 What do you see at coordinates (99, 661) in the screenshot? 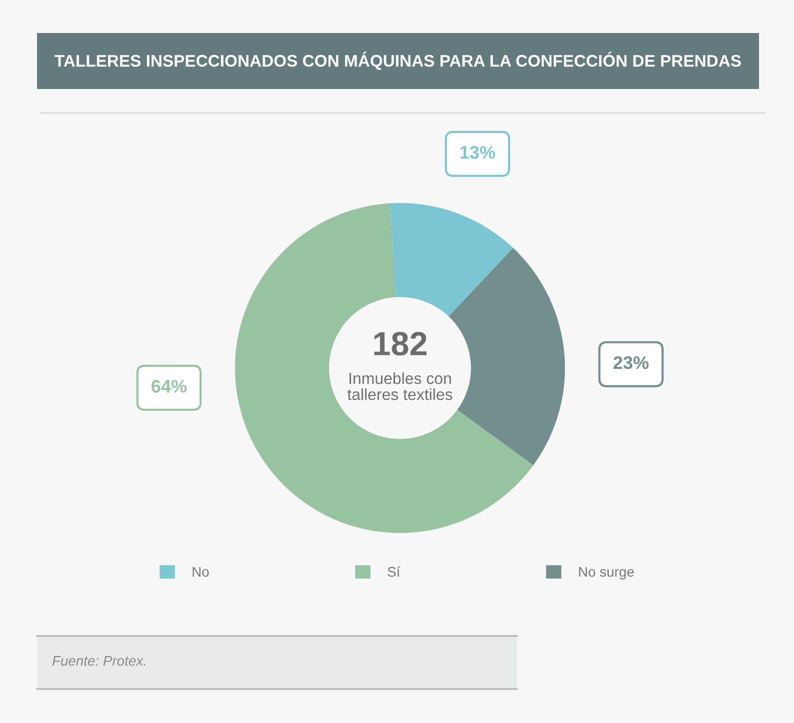
I see `source-note: Fuente: Protex.` at bounding box center [99, 661].